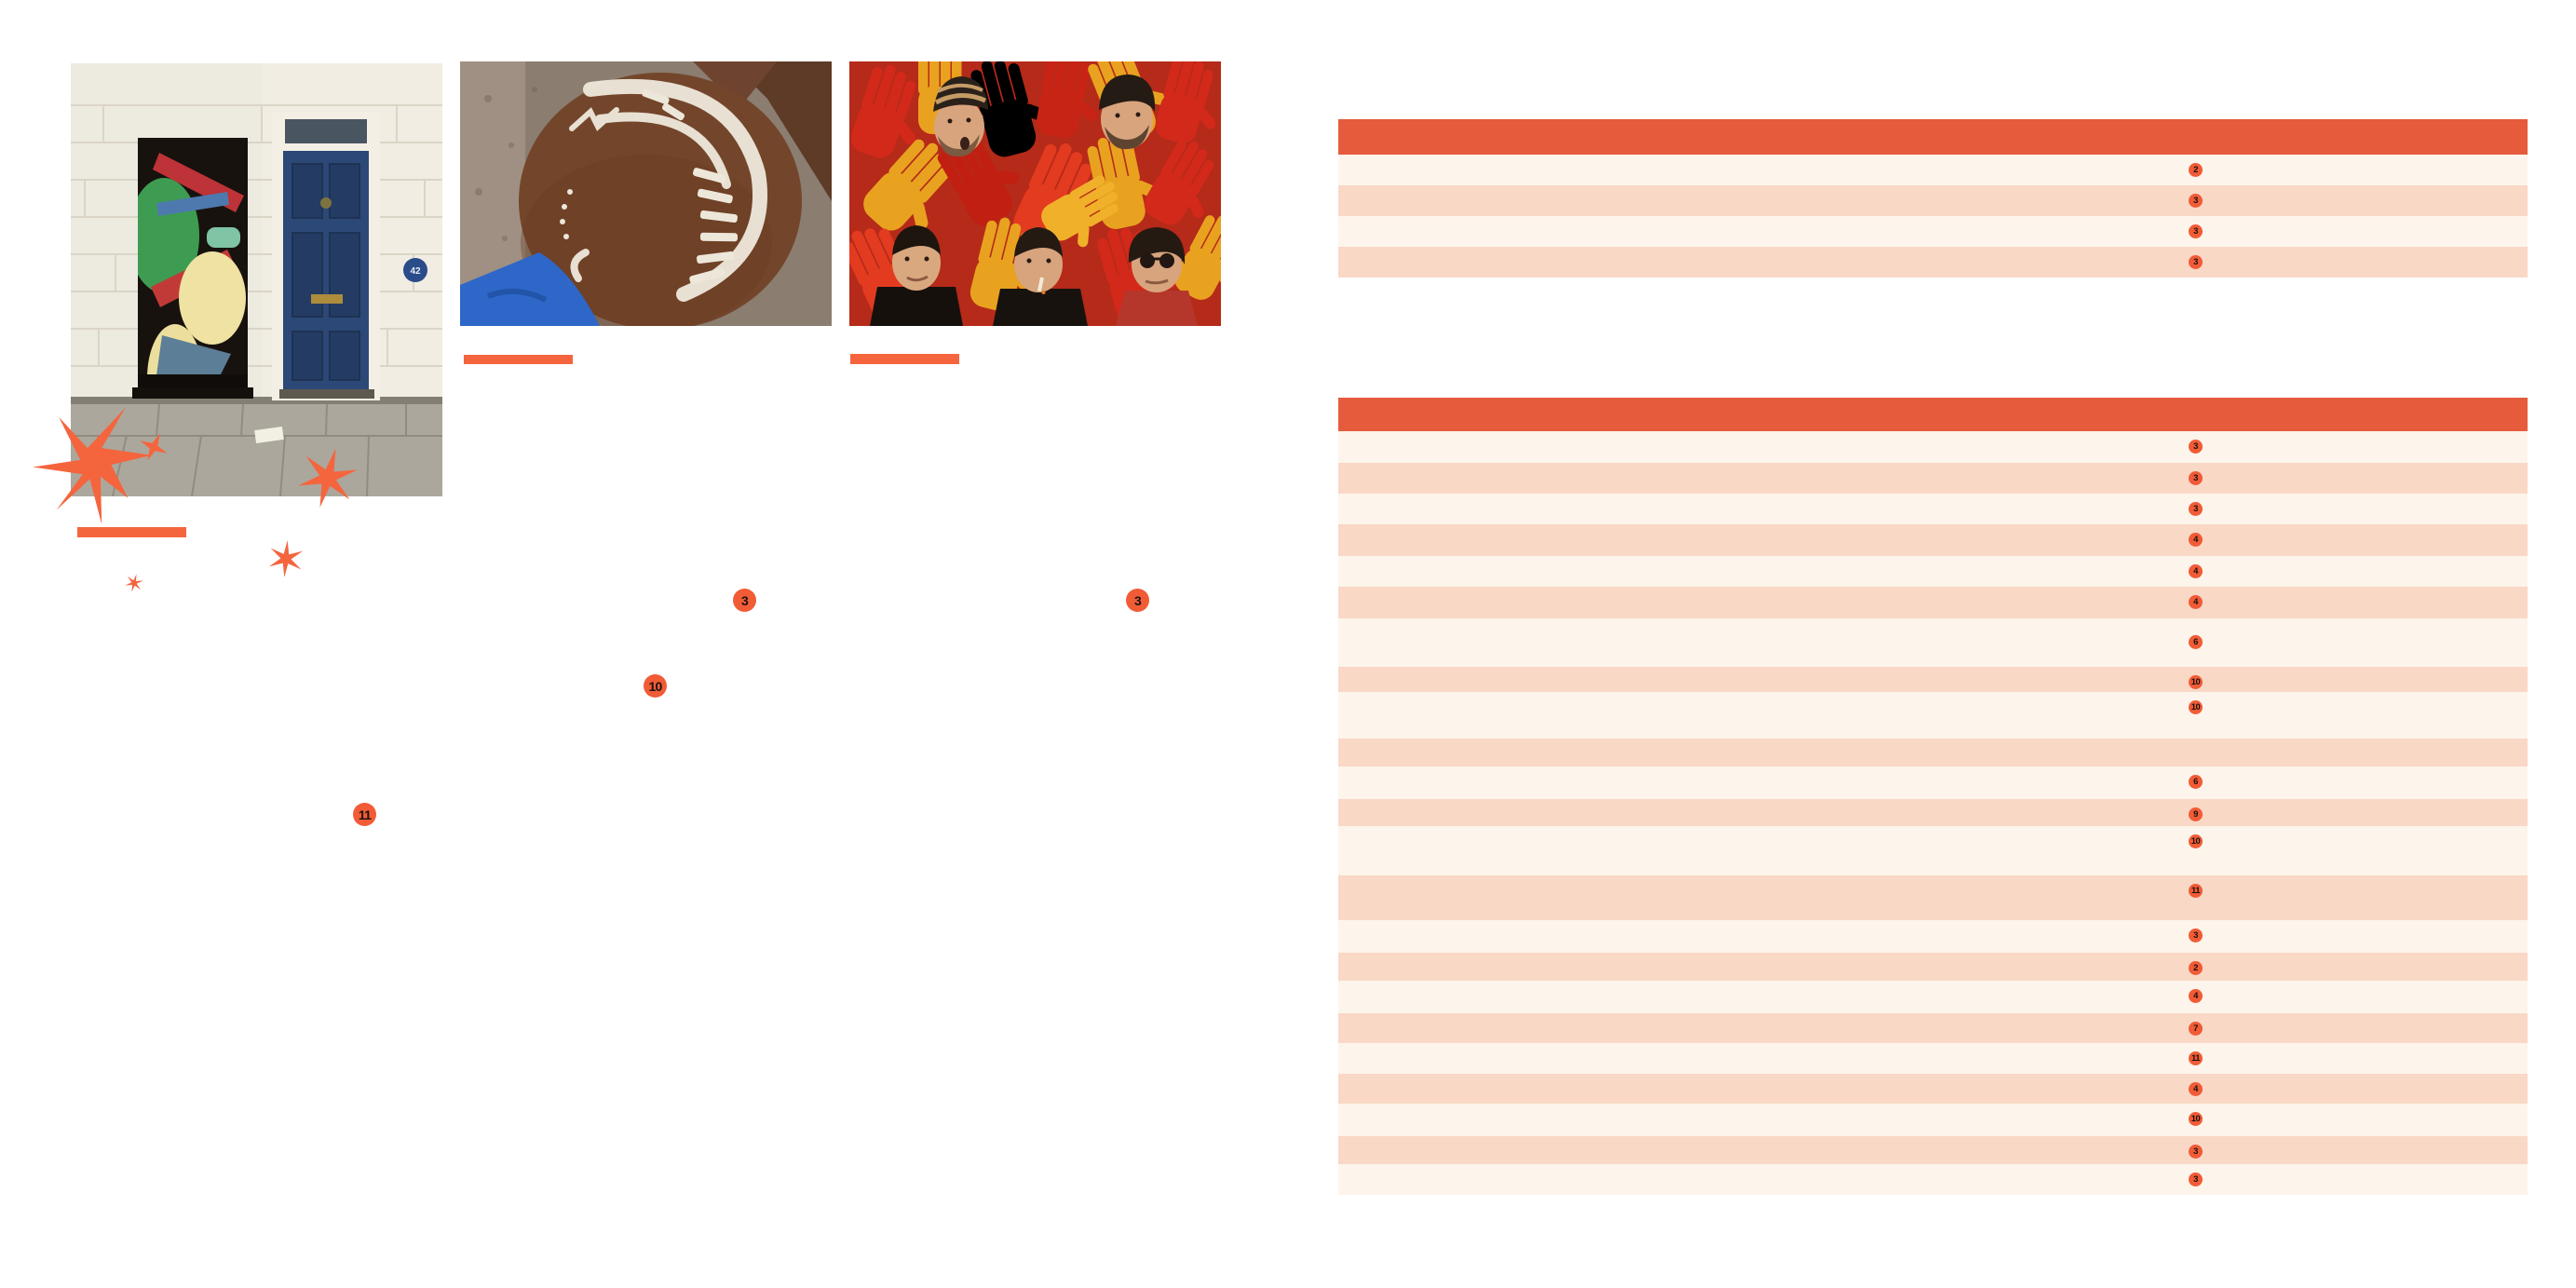 The height and width of the screenshot is (1288, 2576). What do you see at coordinates (1157, 276) in the screenshot?
I see `band-member-sunglasses` at bounding box center [1157, 276].